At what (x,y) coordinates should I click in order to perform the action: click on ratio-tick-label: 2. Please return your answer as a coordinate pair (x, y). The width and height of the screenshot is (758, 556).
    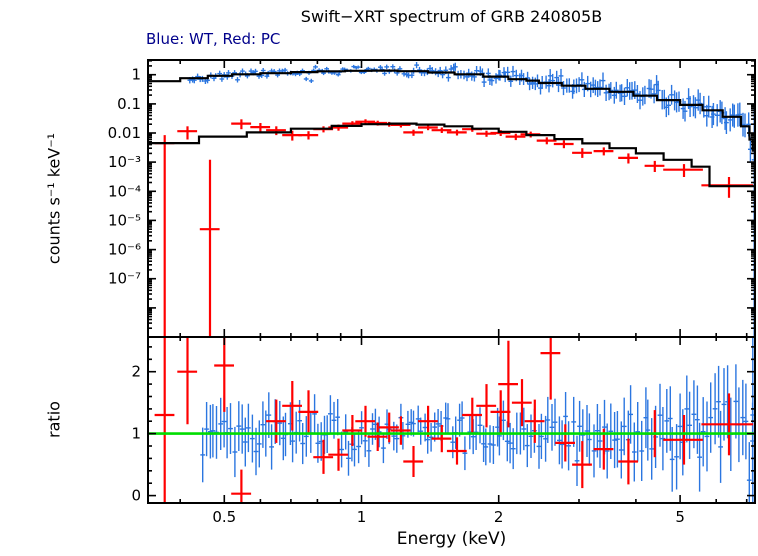
    Looking at the image, I should click on (136, 372).